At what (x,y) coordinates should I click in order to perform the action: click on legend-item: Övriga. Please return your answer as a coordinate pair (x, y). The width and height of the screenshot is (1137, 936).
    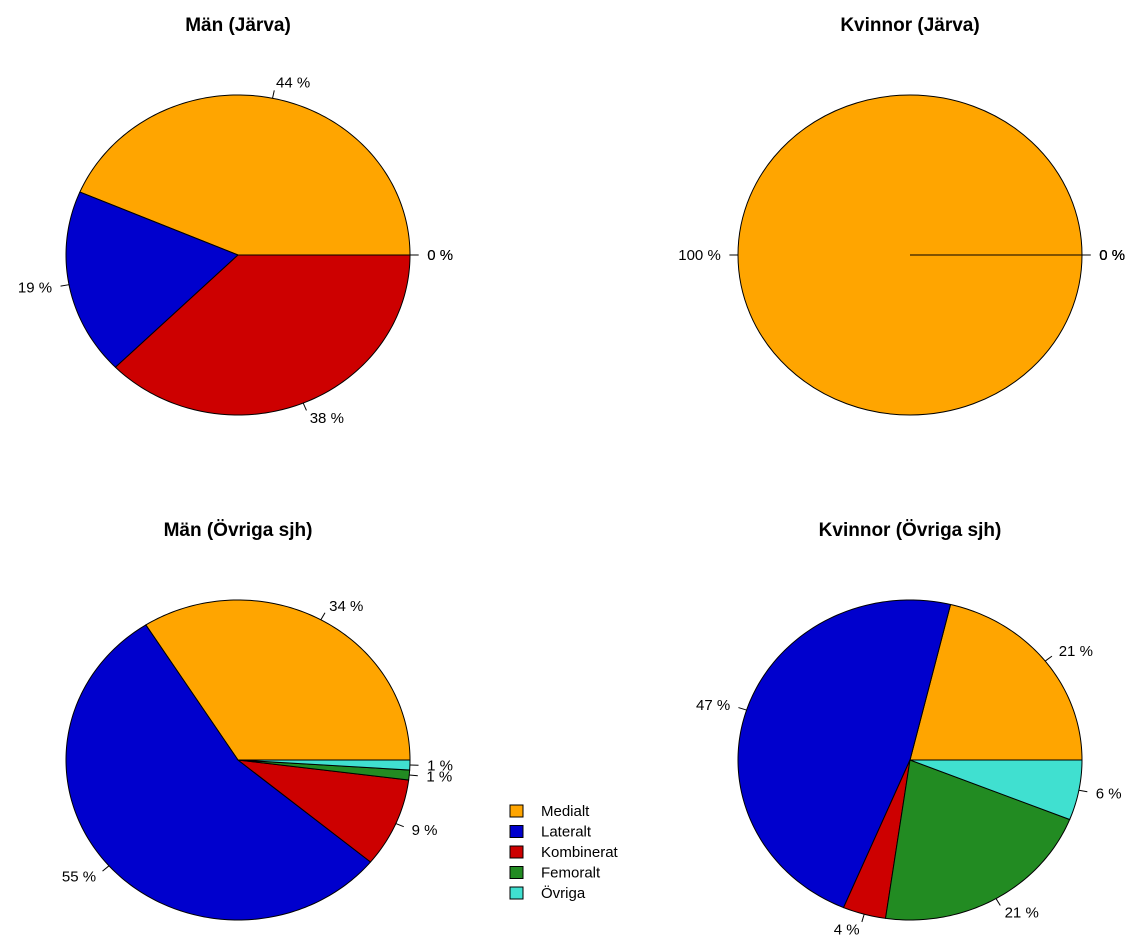
    Looking at the image, I should click on (547, 893).